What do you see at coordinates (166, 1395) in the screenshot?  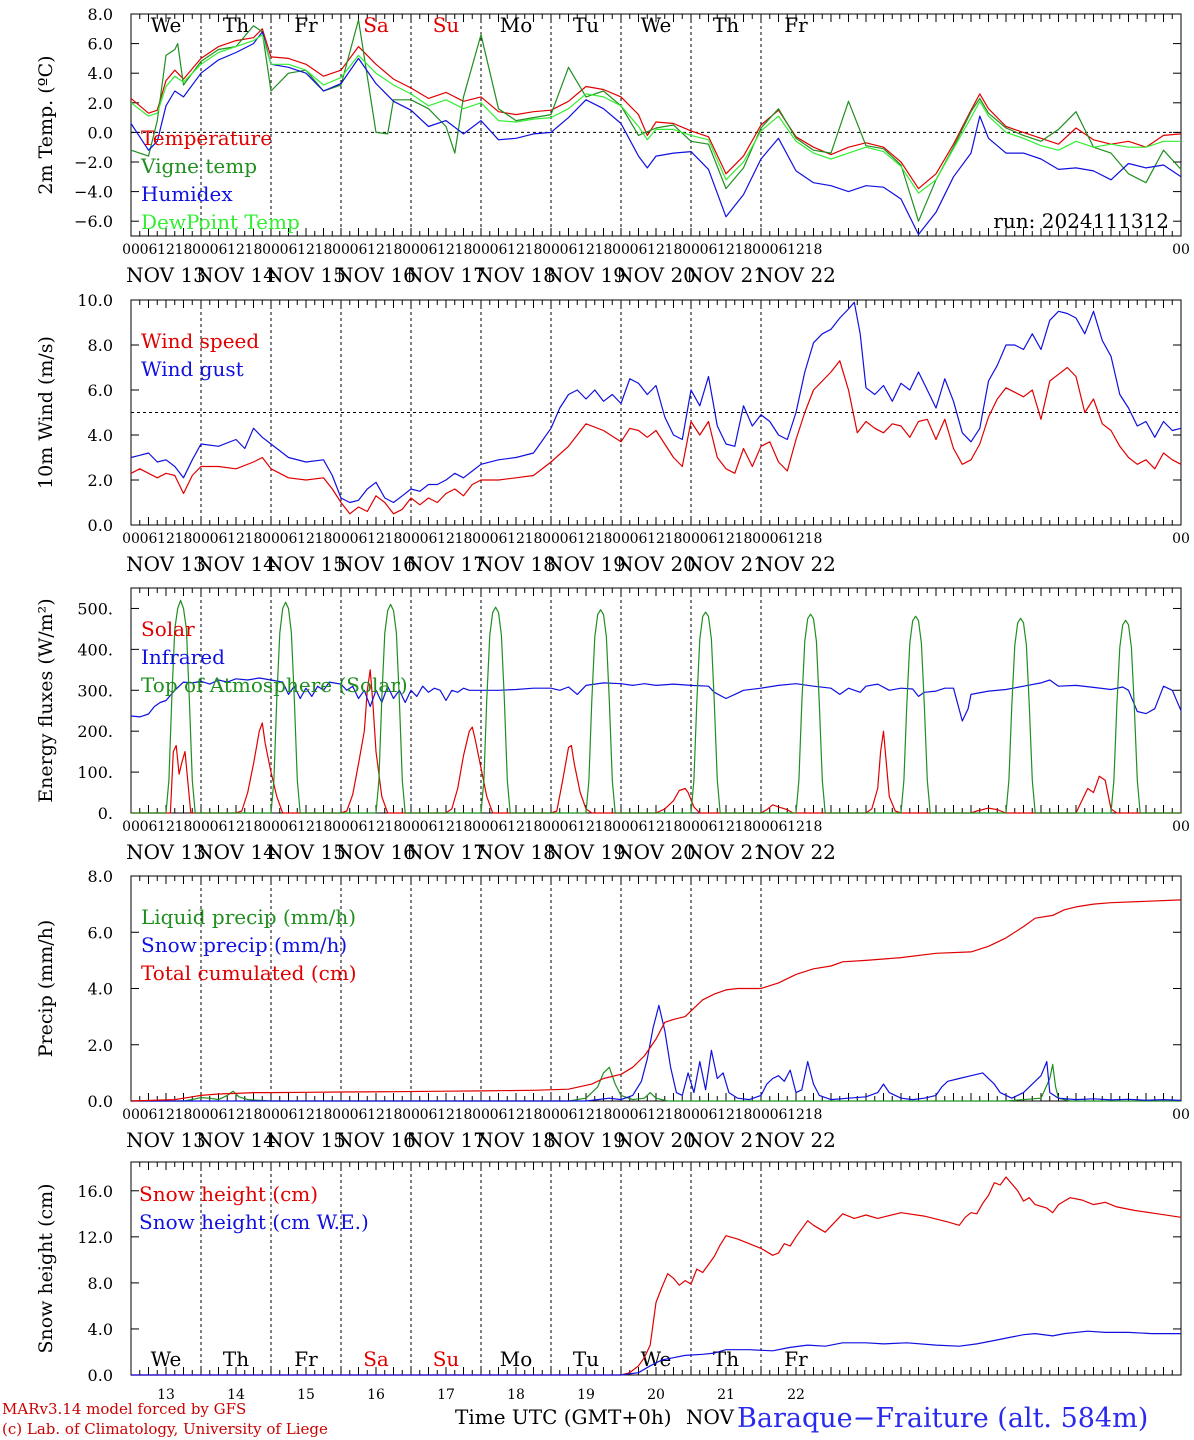 I see `day-number-label: 13` at bounding box center [166, 1395].